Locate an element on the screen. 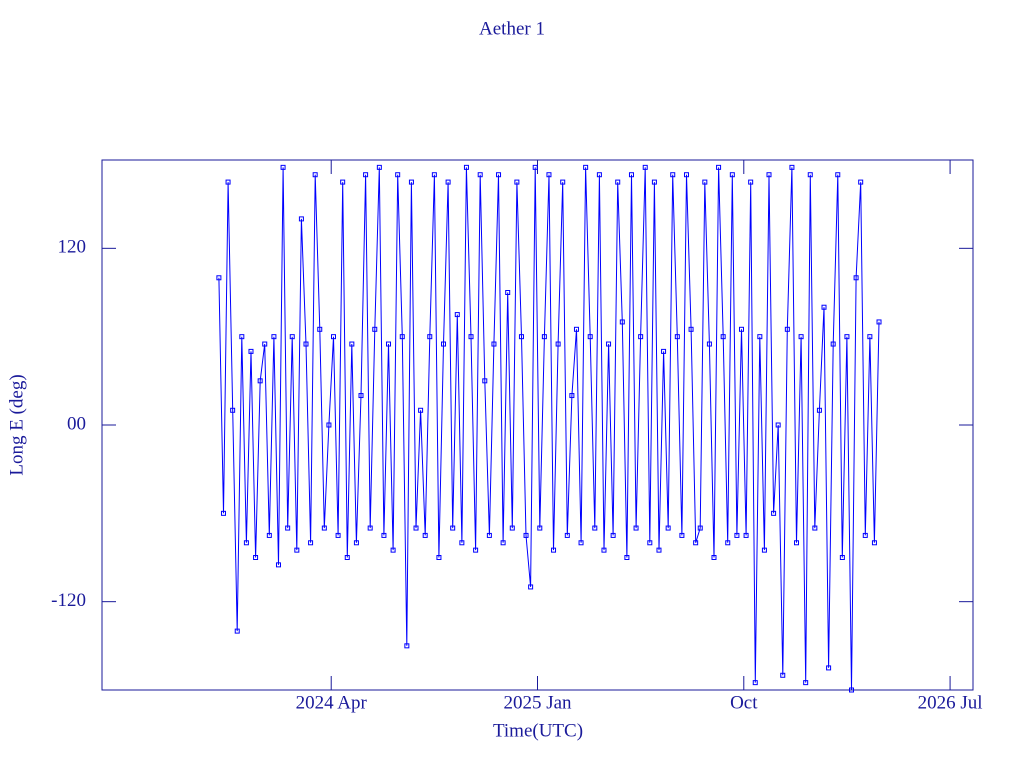  x-tick-label: 2025 Jan is located at coordinates (537, 702).